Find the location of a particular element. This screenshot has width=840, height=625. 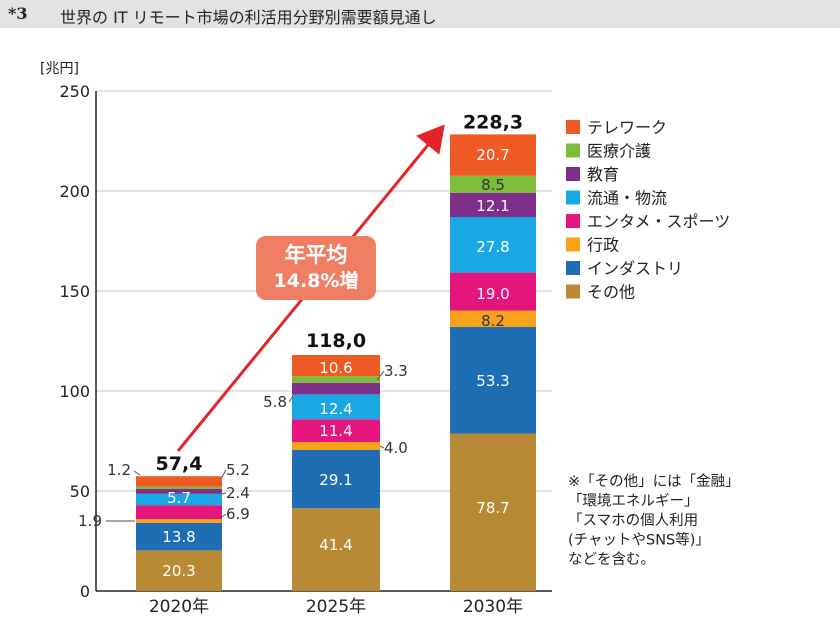

segment-value-label: 20.3 is located at coordinates (178, 571).